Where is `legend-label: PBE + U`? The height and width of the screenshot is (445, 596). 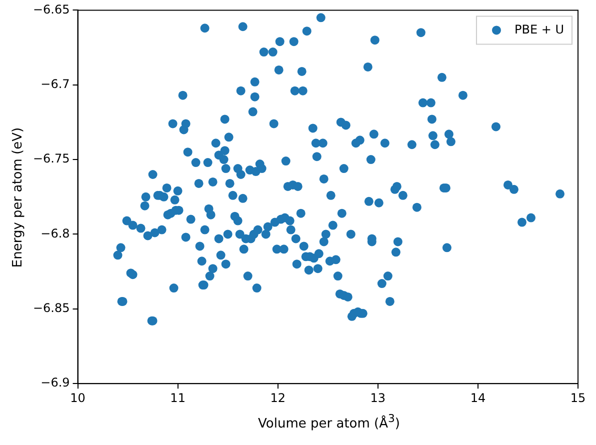 legend-label: PBE + U is located at coordinates (539, 29).